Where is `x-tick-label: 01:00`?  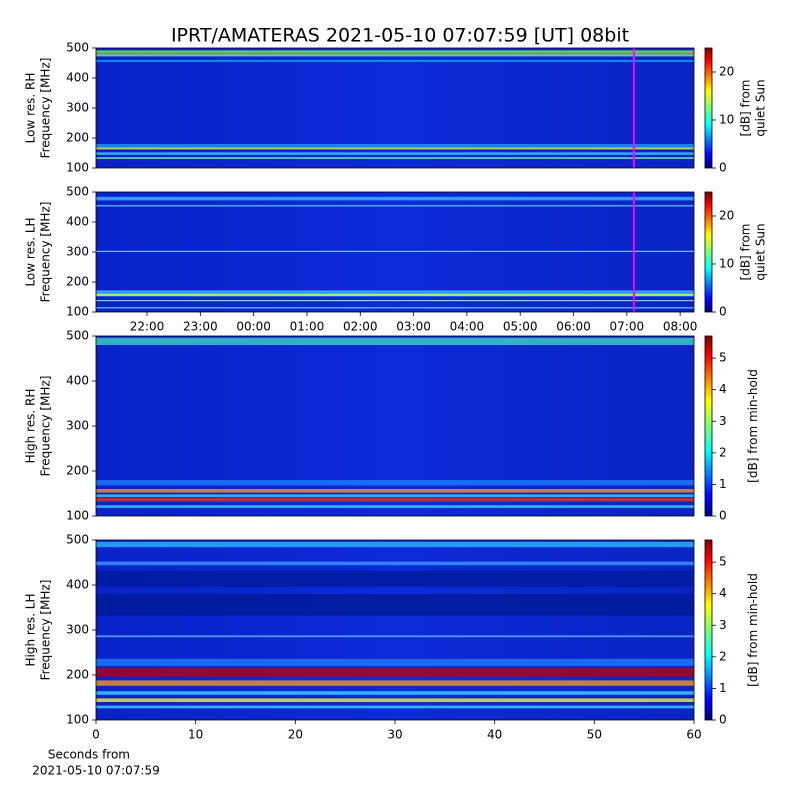 x-tick-label: 01:00 is located at coordinates (307, 327).